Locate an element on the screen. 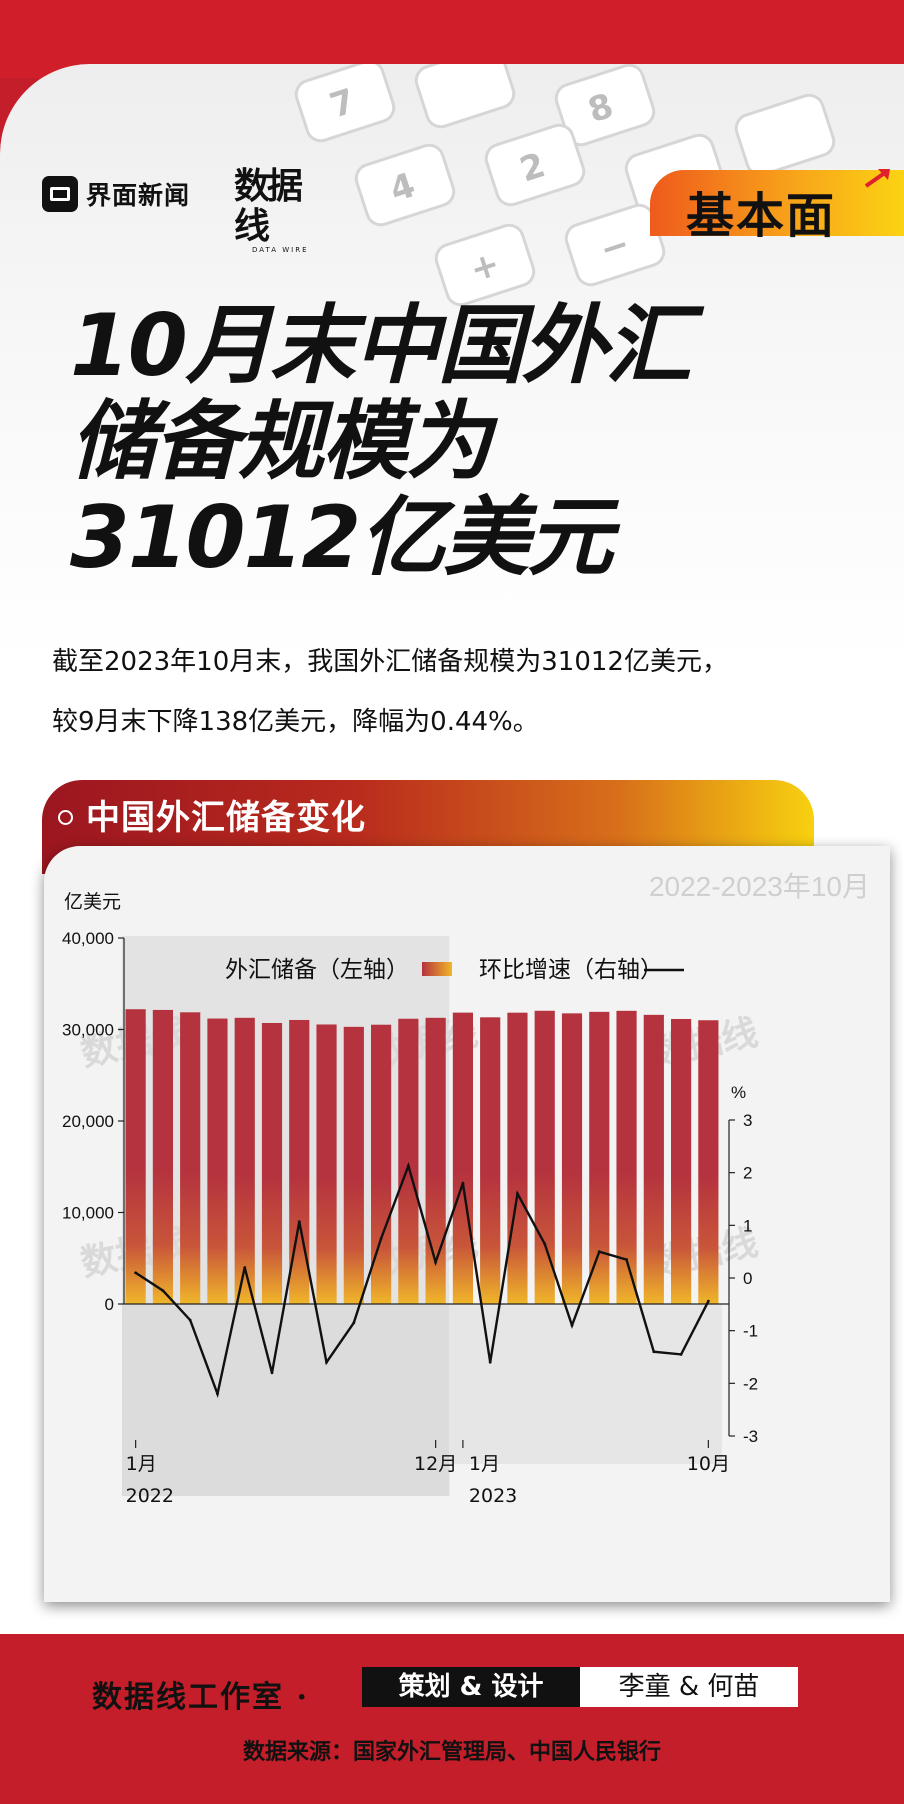 The width and height of the screenshot is (904, 1804). datawire-logo: 数据线 DATA WIRE is located at coordinates (279, 210).